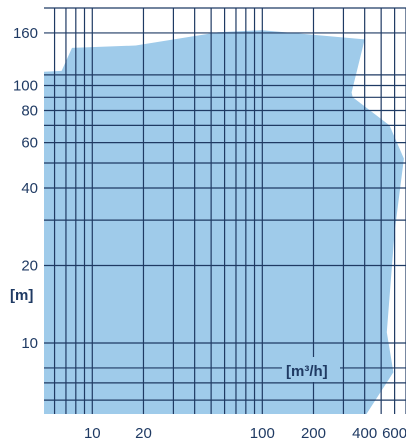  I want to click on x-tick-labels: 10 20 100 200 400 600, so click(245, 433).